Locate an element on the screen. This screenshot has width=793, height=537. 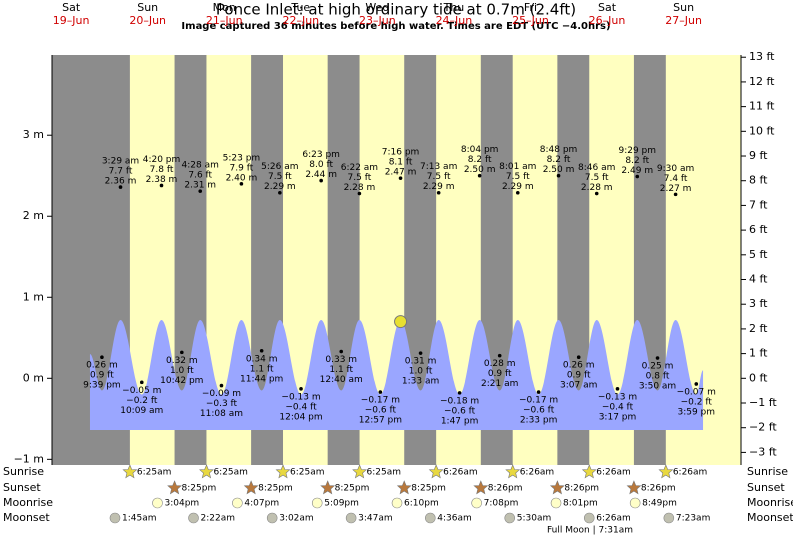
y-tick-label: 2 m is located at coordinates (33, 215).